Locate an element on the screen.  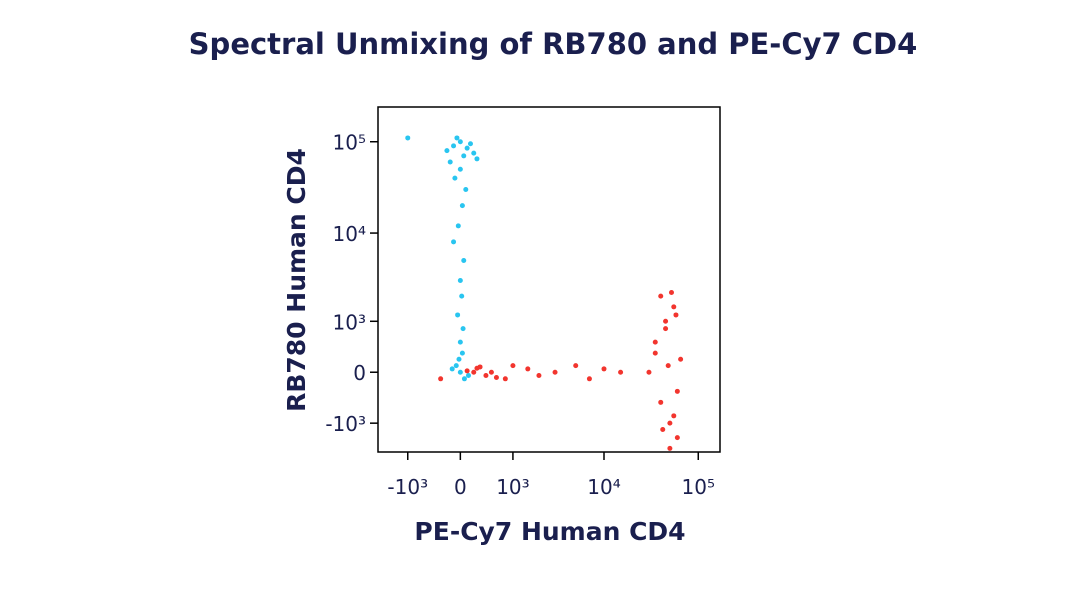
x-tick-label: -10³ is located at coordinates (407, 487).